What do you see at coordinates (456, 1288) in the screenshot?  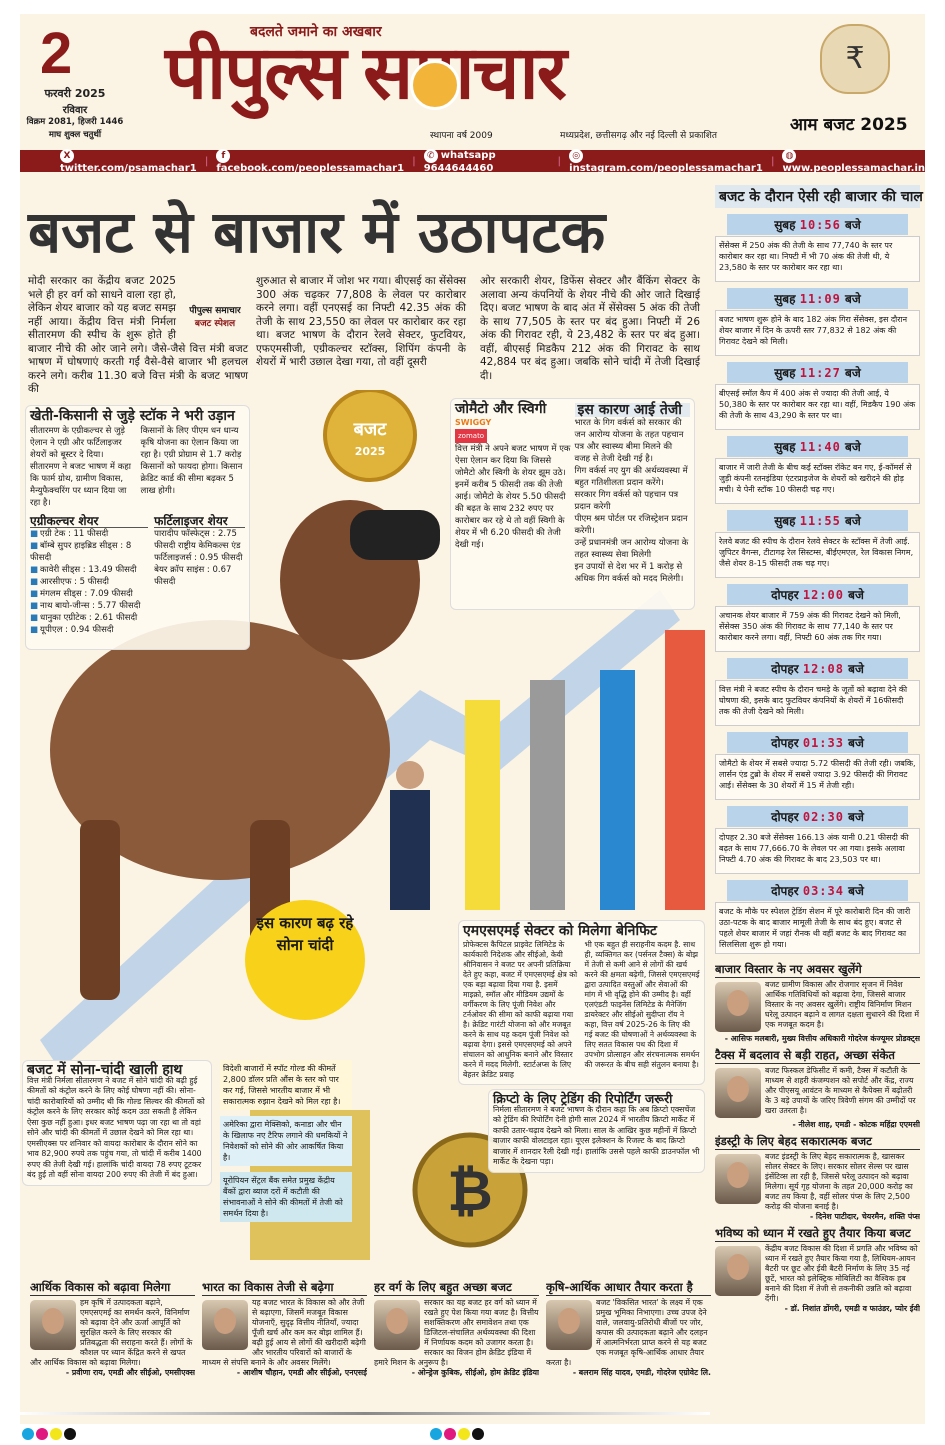 I see `quote-title: हर वर्ग के लिए बहुत अच्छा बजट` at bounding box center [456, 1288].